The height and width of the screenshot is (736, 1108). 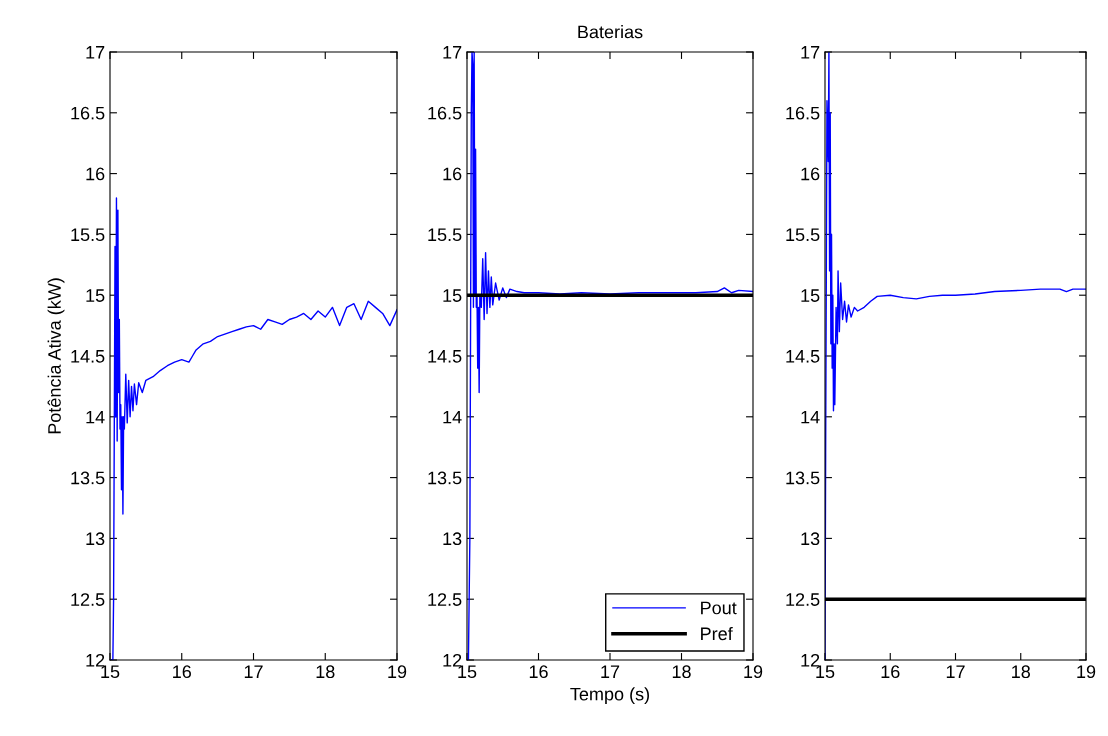 I want to click on y-axis-title: Potência Ativa (kW), so click(x=56, y=356).